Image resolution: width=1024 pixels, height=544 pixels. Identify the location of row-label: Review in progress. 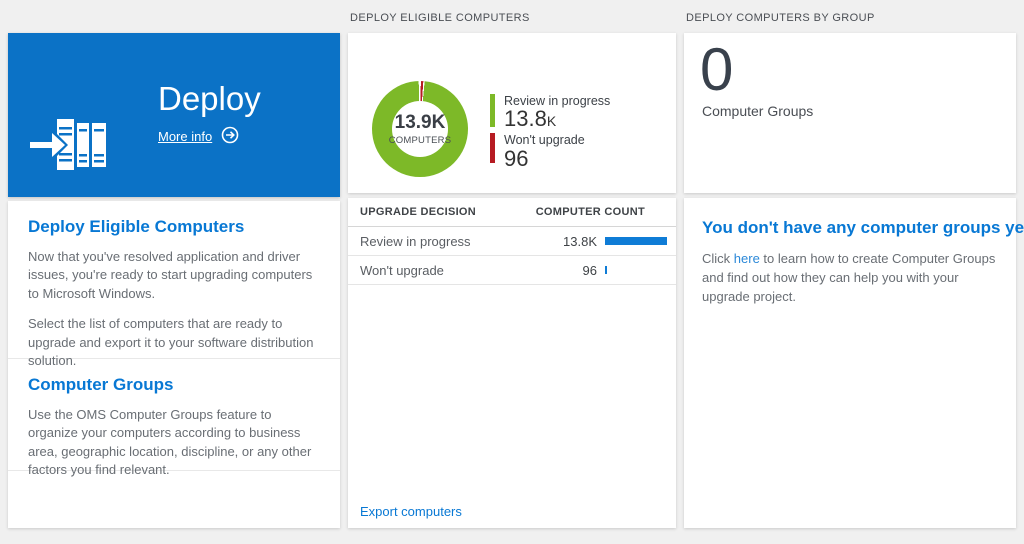
(415, 241).